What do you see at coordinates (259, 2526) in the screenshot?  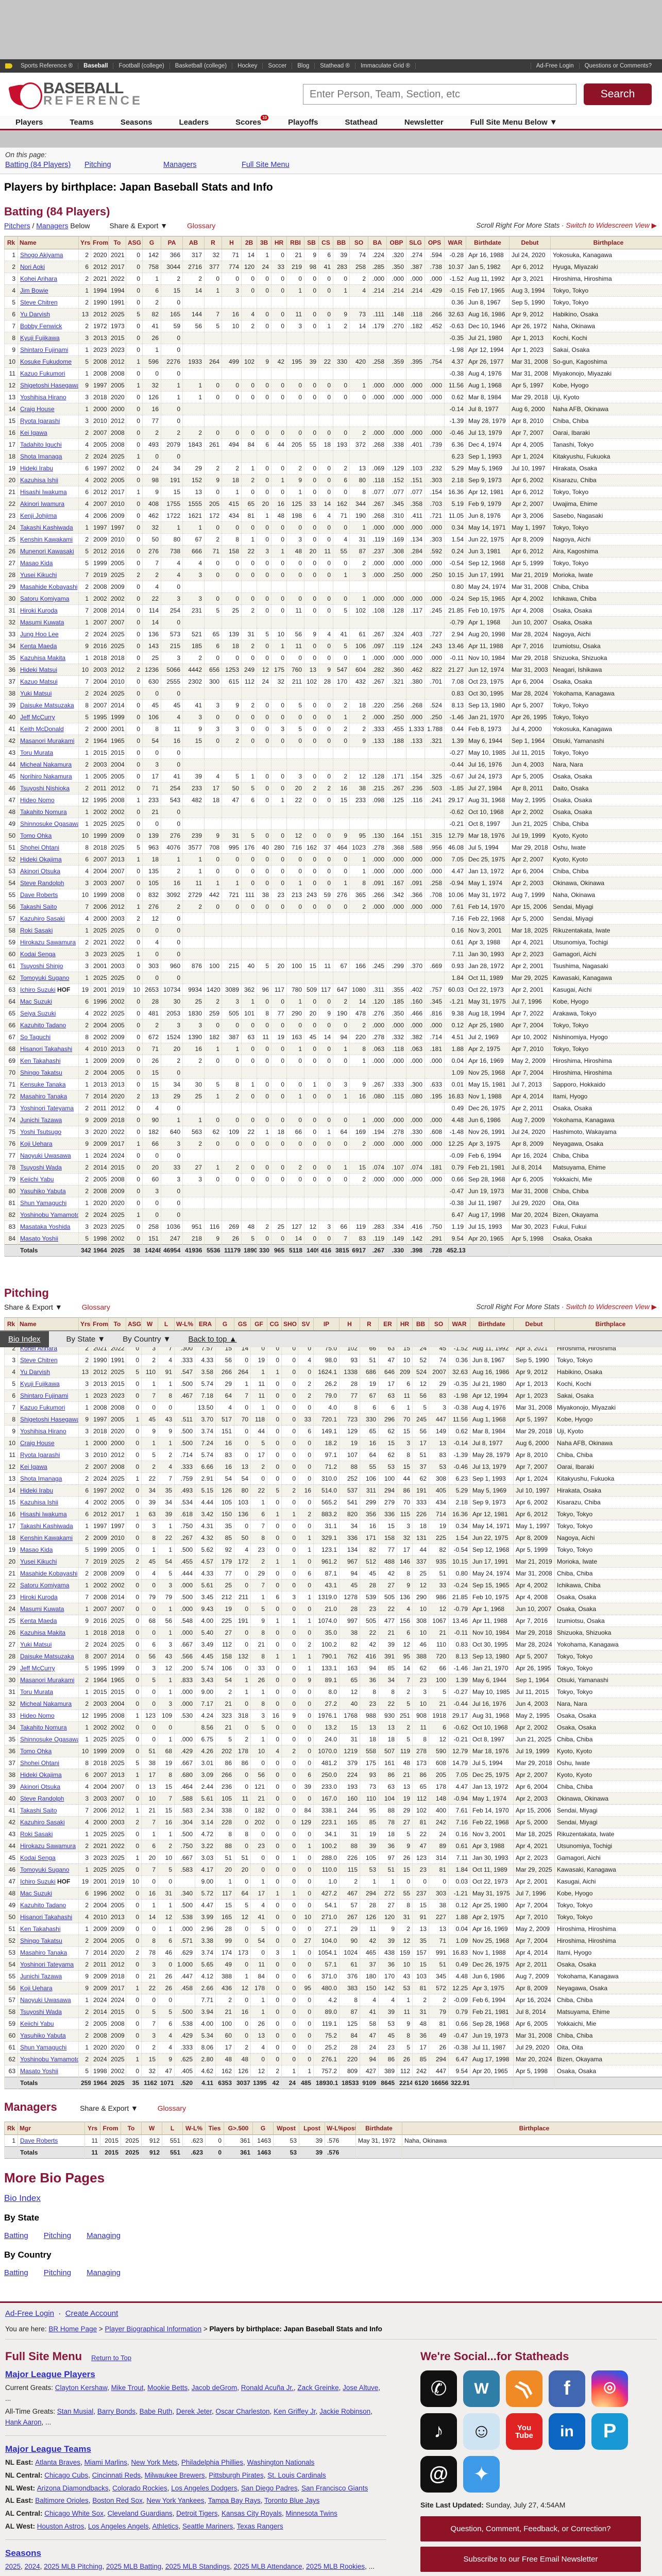 I see `footer-link: Texas Rangers` at bounding box center [259, 2526].